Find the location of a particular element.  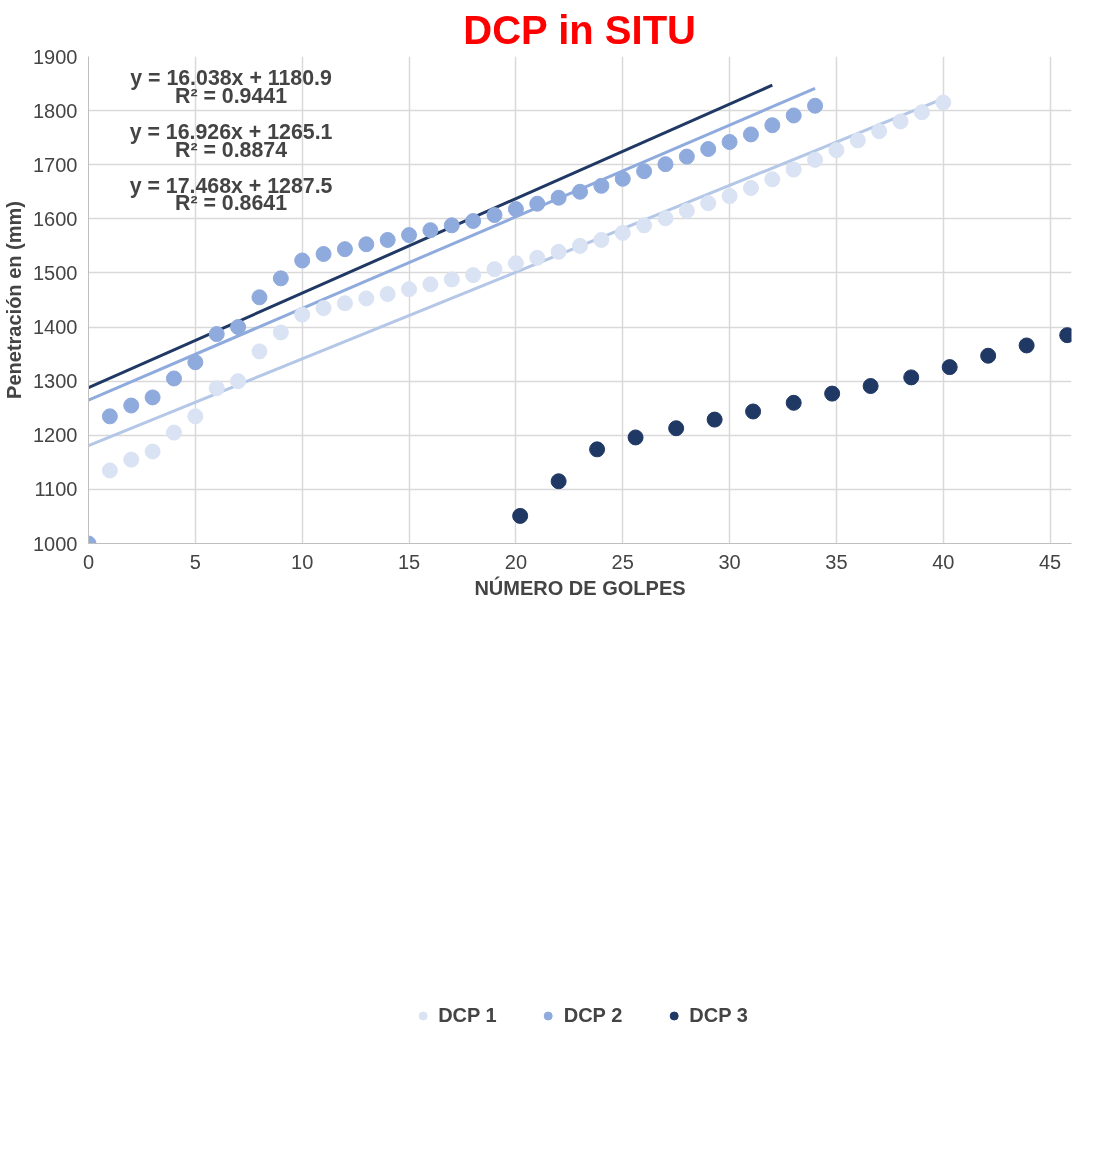

x-tick-label: 30 is located at coordinates (729, 561).